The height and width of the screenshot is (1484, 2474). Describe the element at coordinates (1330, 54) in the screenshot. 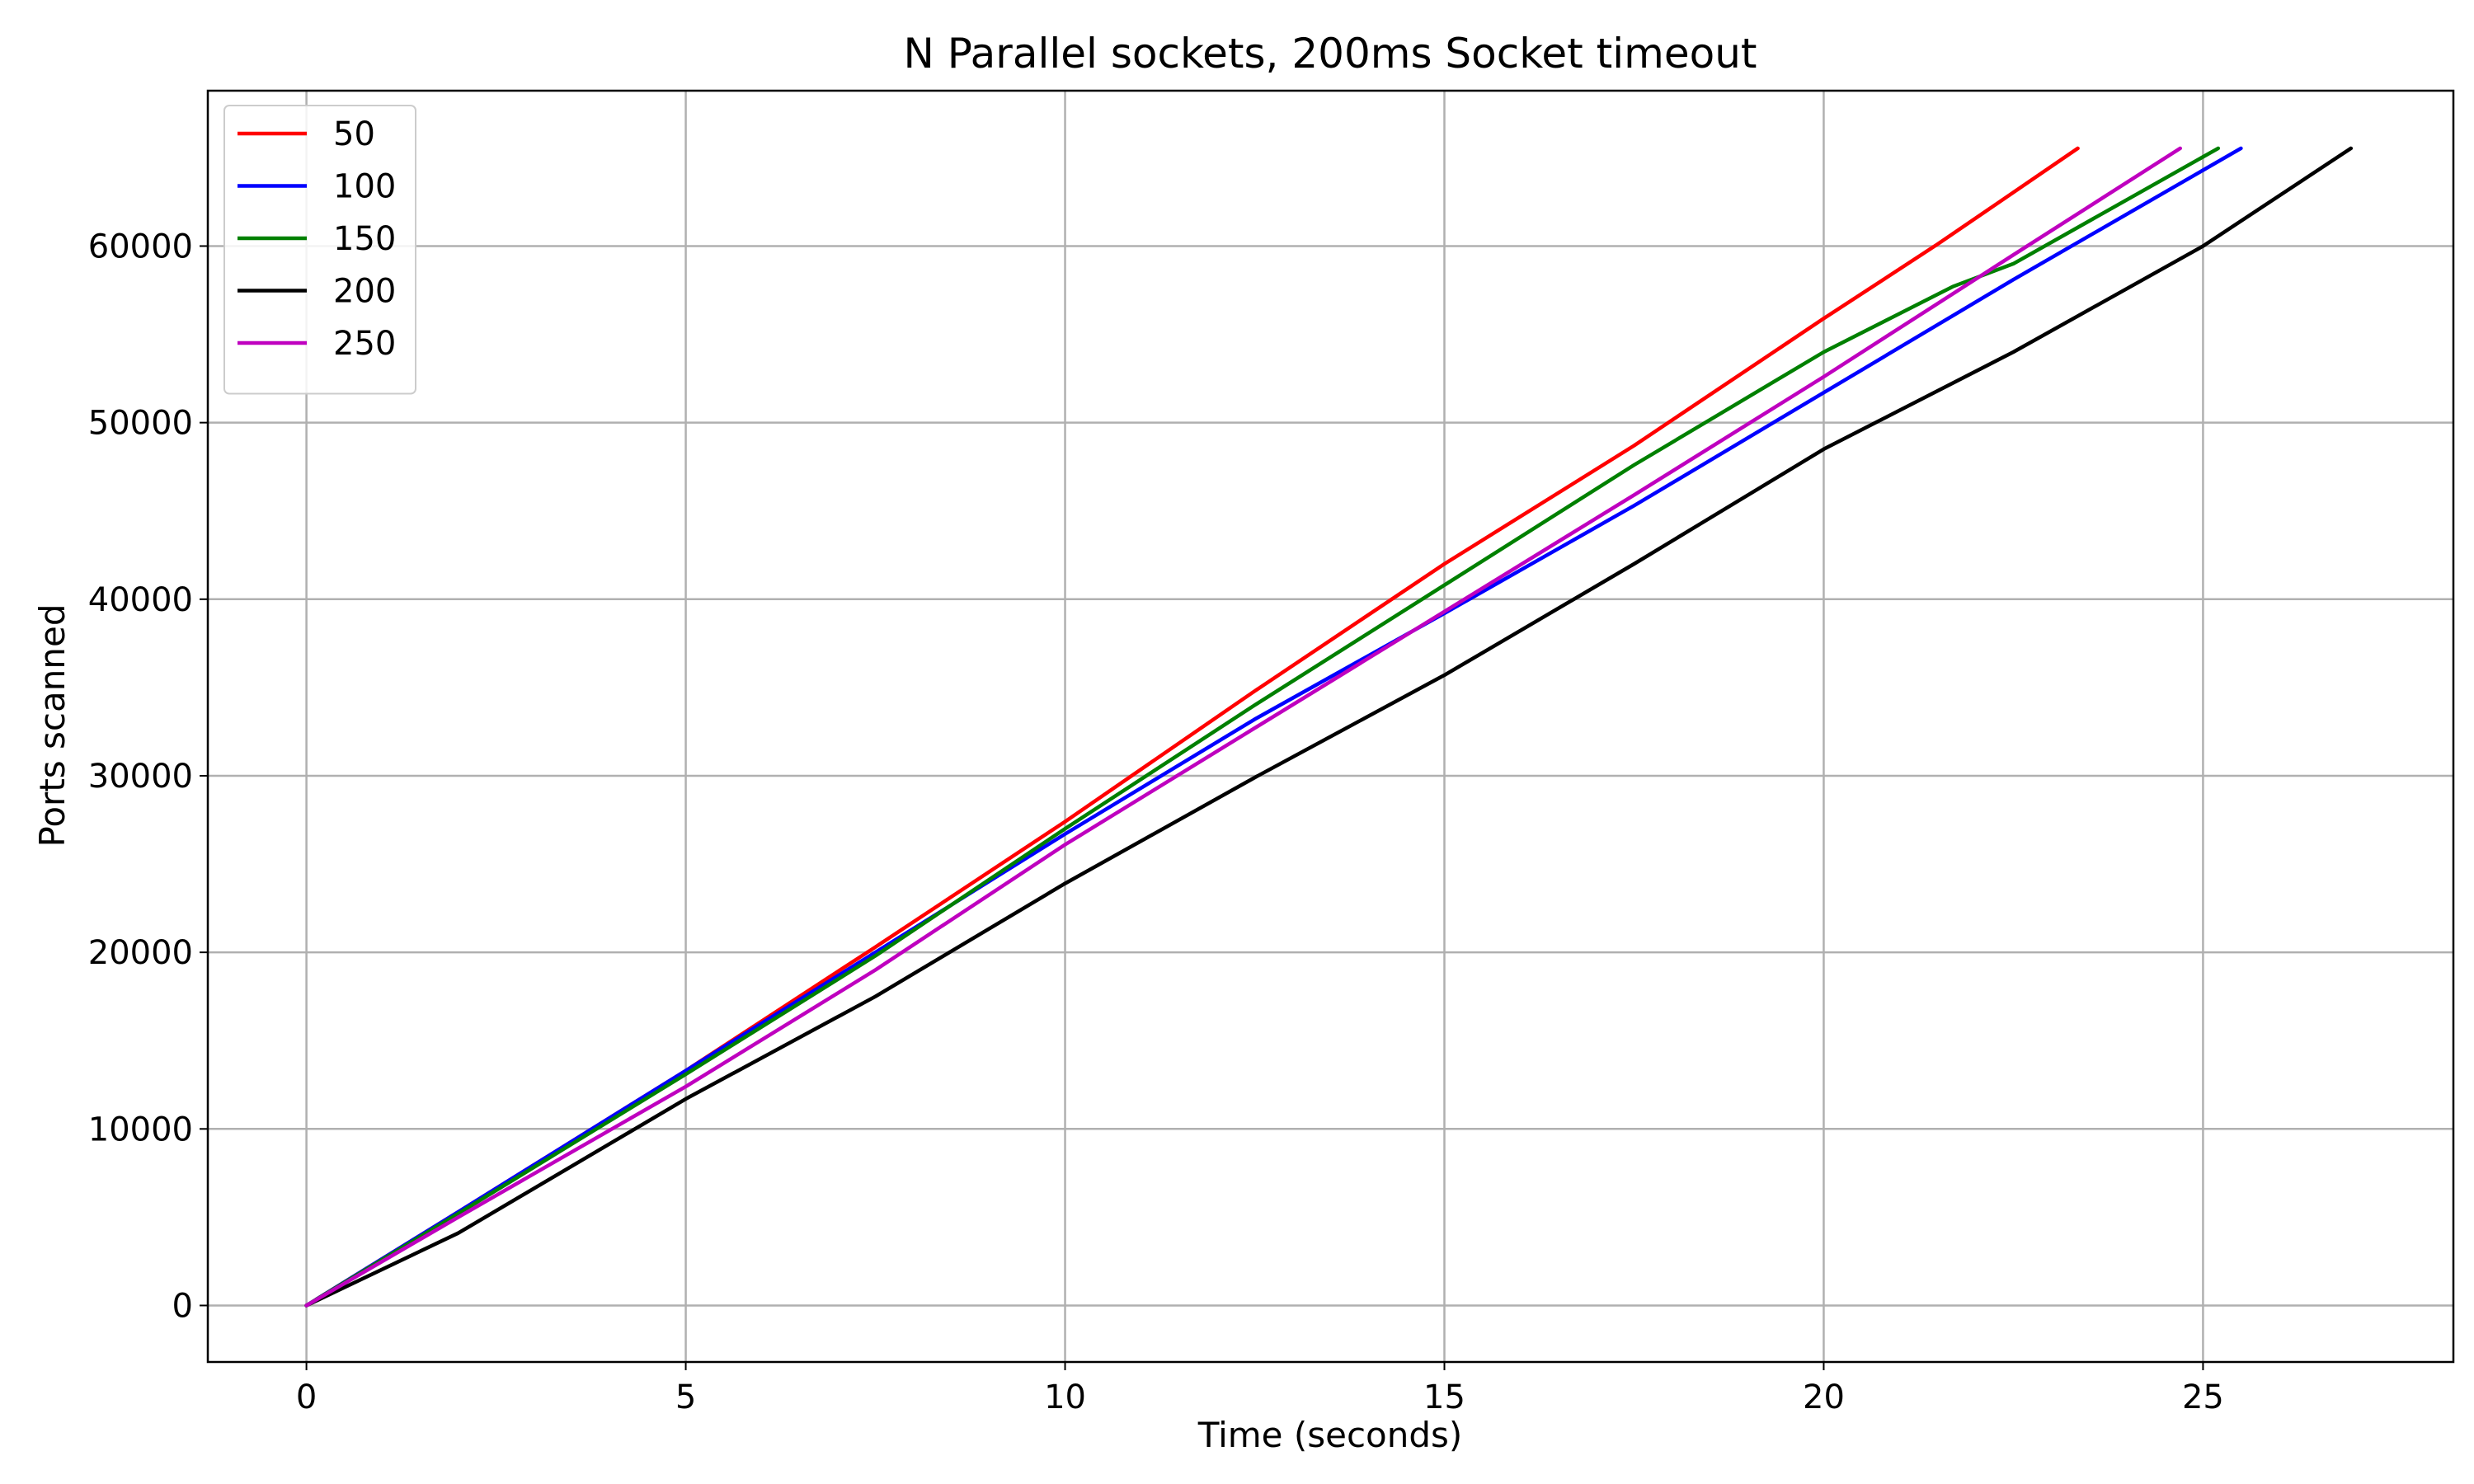

I see `chart-title: N Parallel sockets, 200ms Socket timeout` at that location.